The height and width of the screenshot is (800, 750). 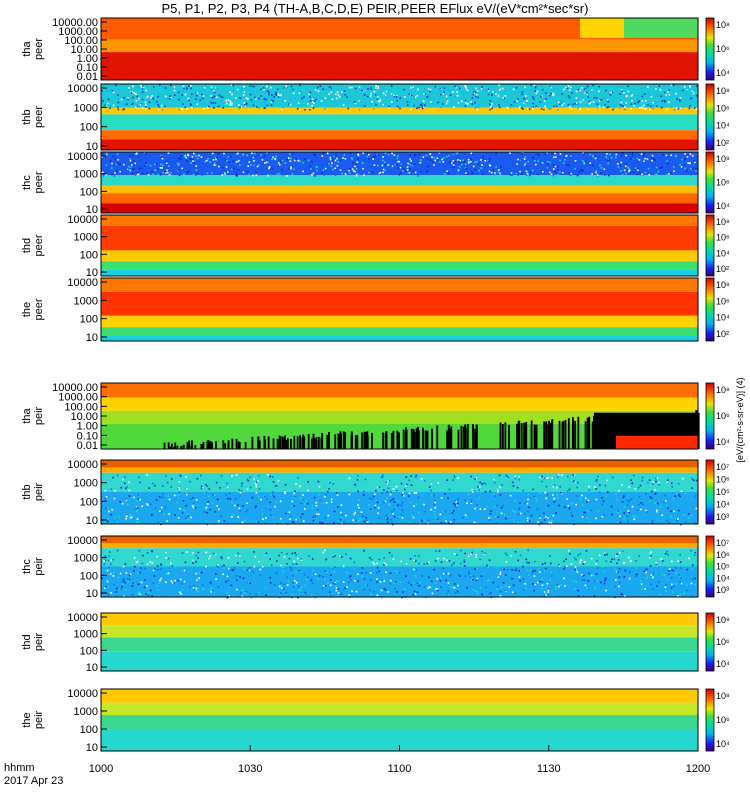 I want to click on x-tick-label: 1100, so click(x=400, y=769).